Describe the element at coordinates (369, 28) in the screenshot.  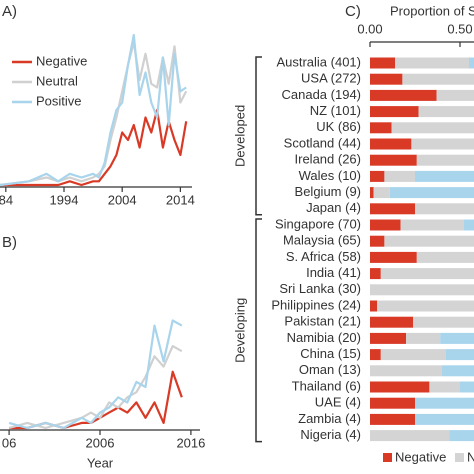
I see `x-tick-label: 0.00` at that location.